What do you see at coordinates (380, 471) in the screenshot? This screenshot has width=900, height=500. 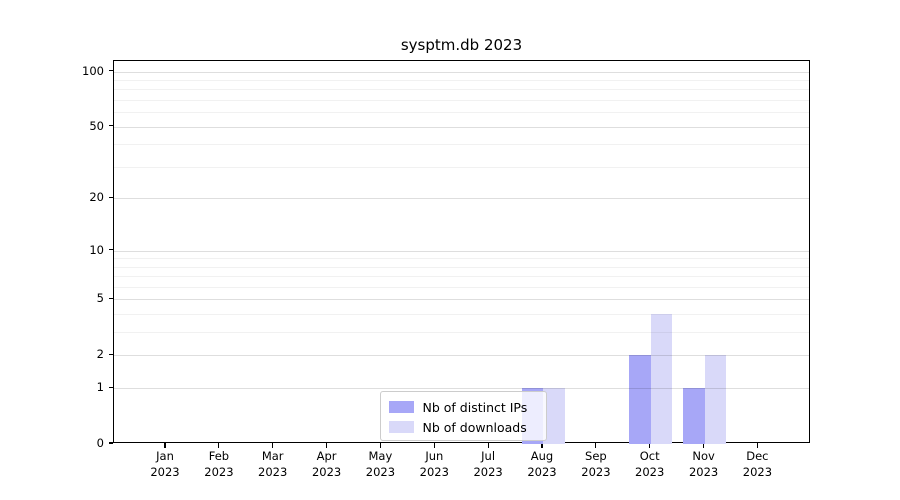 I see `x-tick-year-may: 2023` at bounding box center [380, 471].